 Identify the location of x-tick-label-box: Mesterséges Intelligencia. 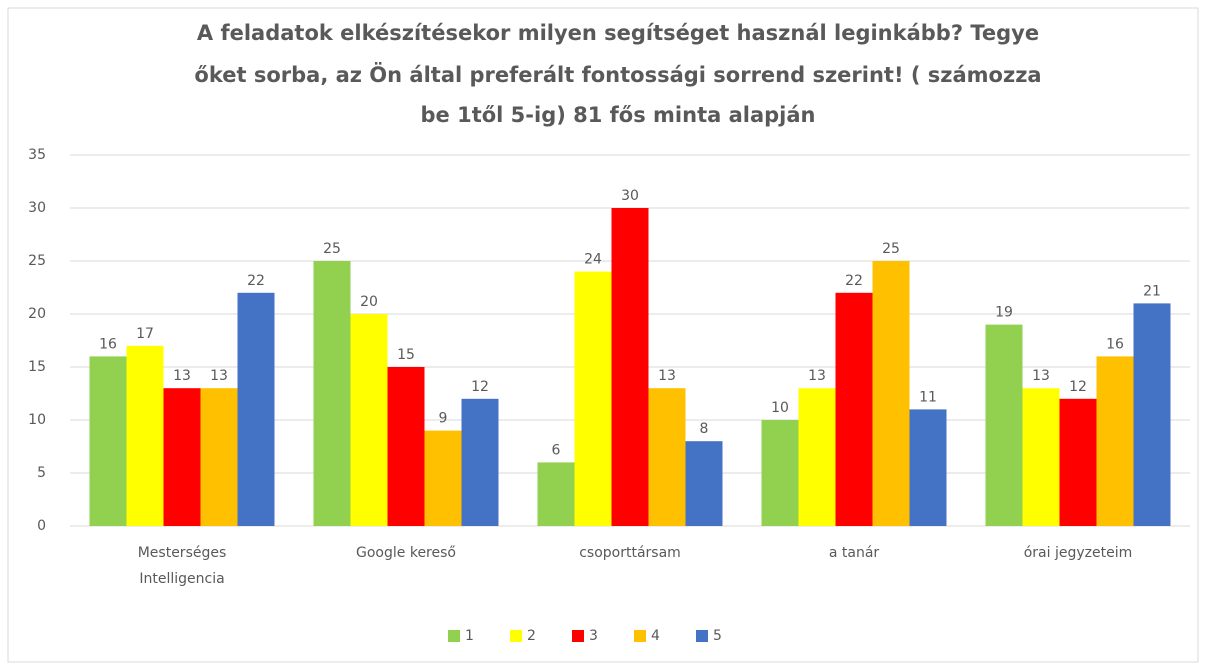
(182, 566).